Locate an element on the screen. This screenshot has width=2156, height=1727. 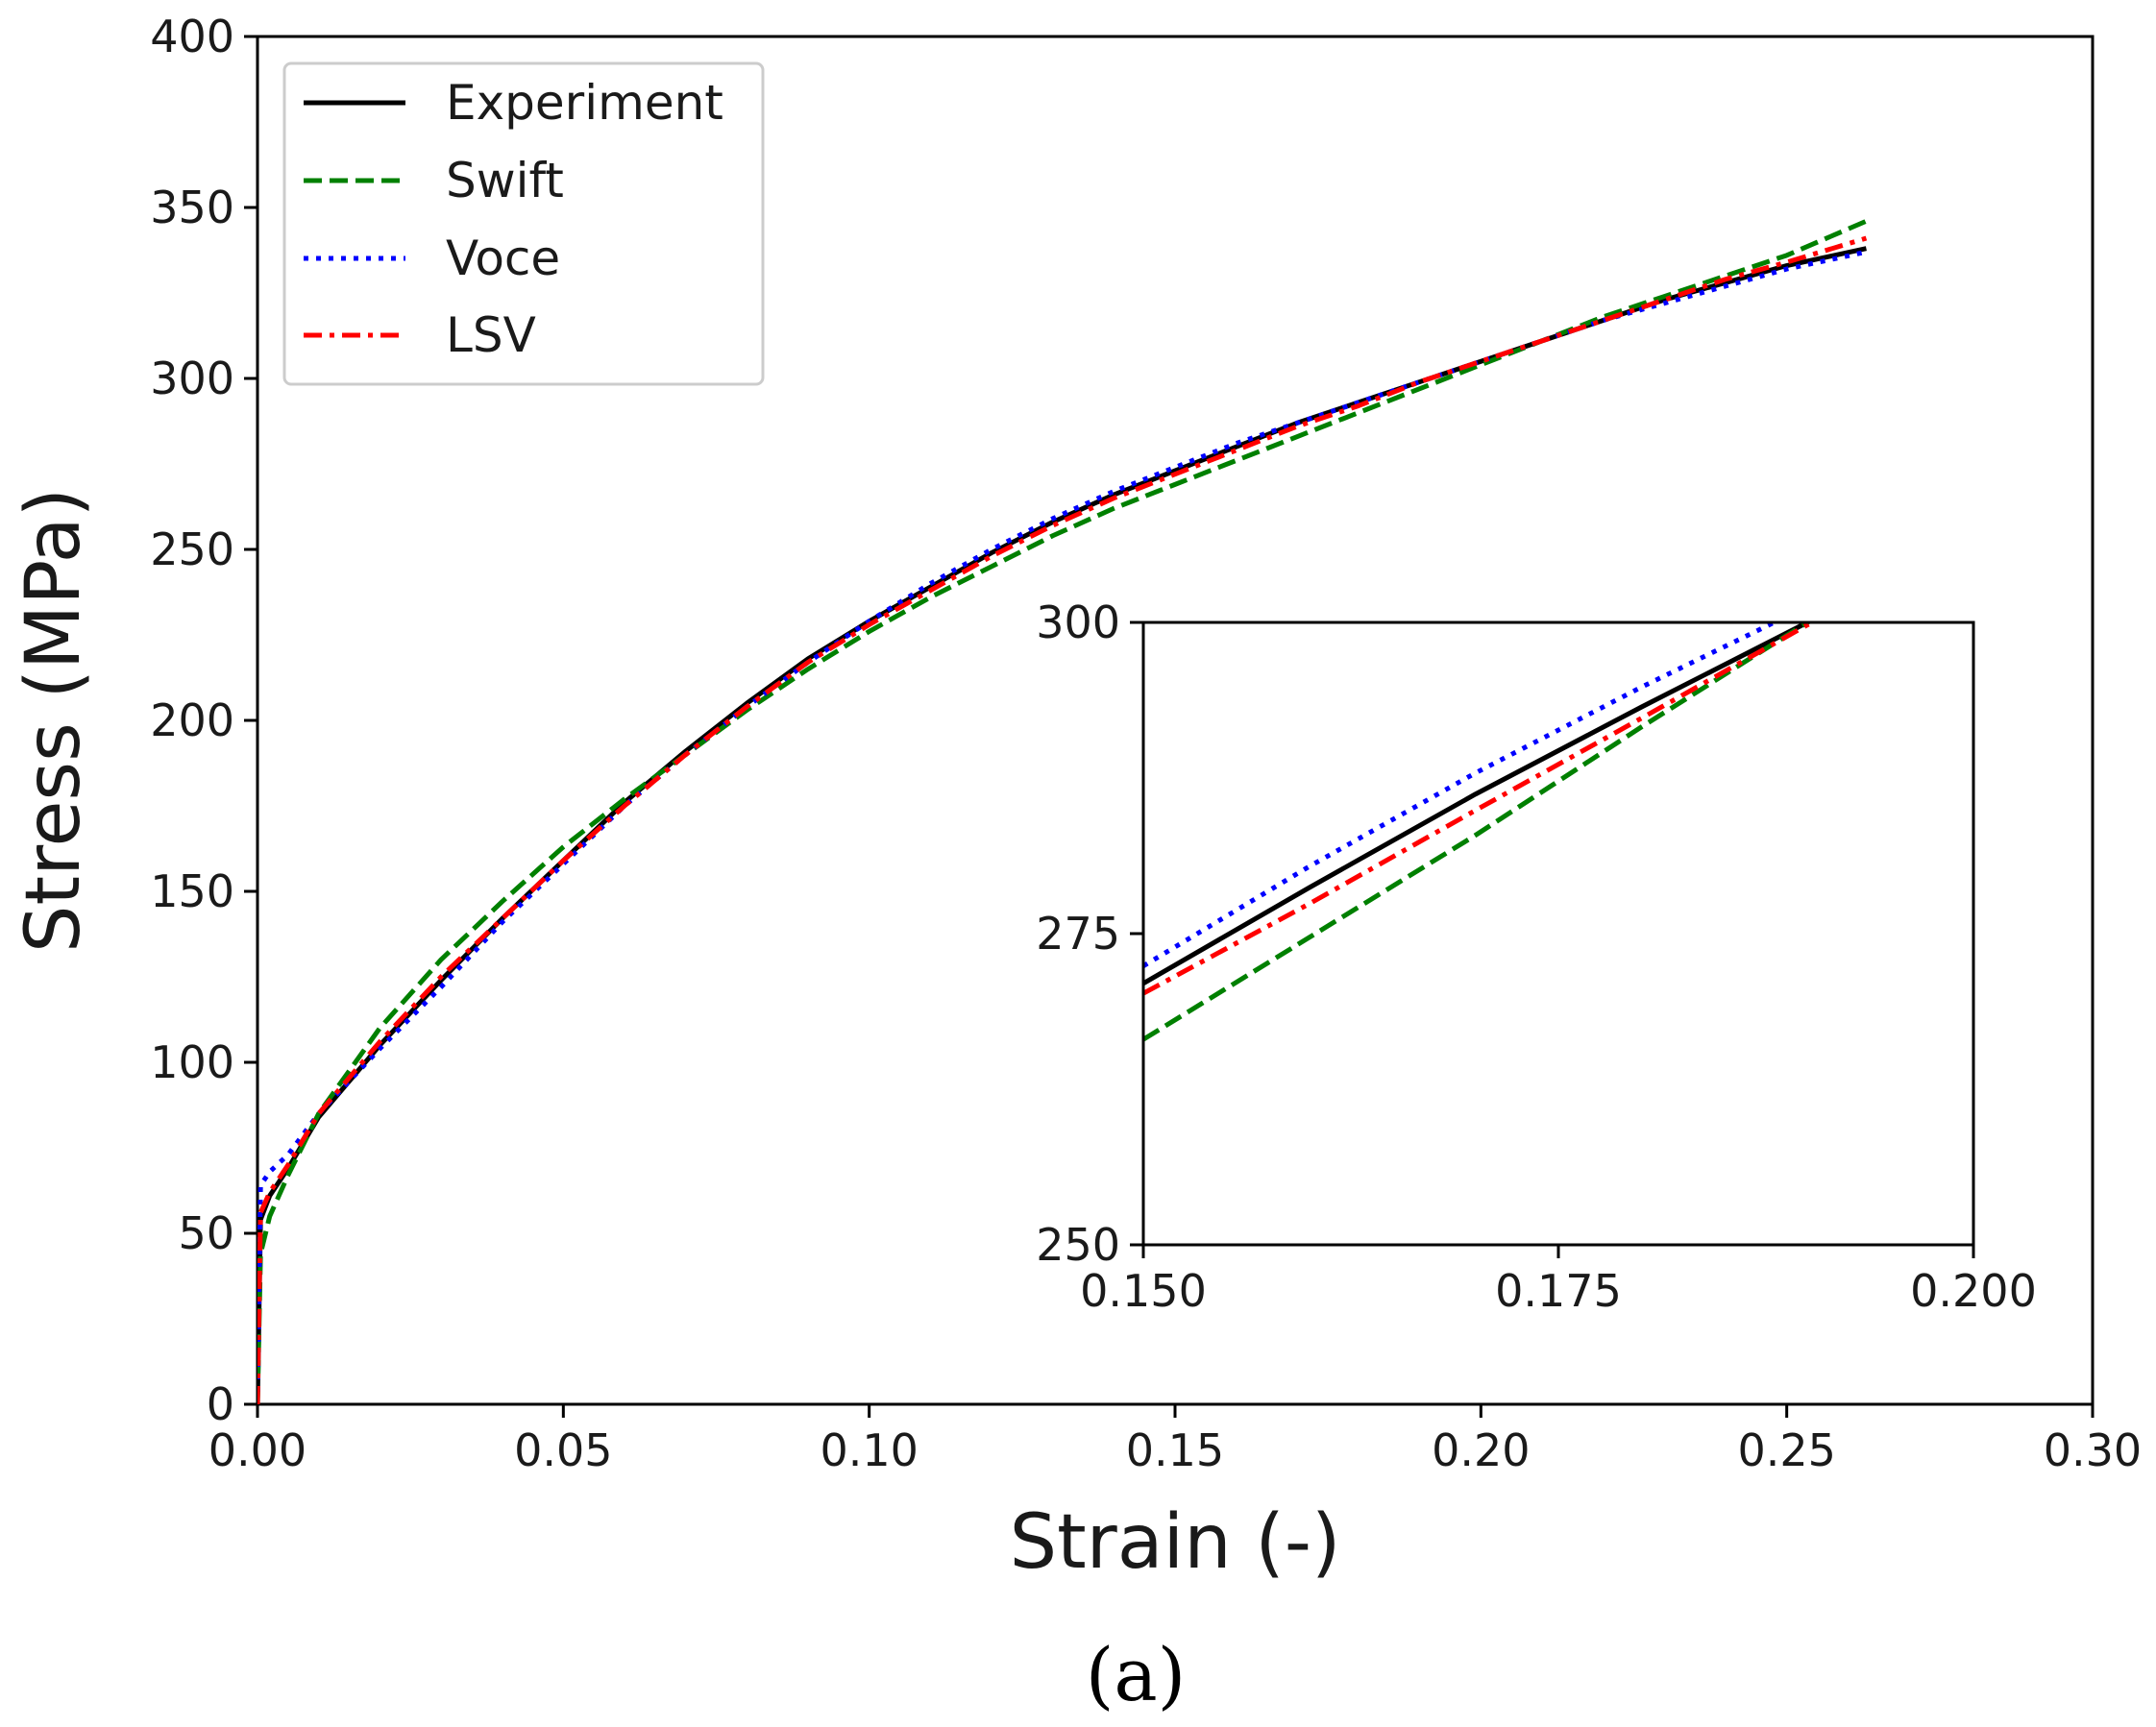
legend-item-experiment: Experiment is located at coordinates (513, 103).